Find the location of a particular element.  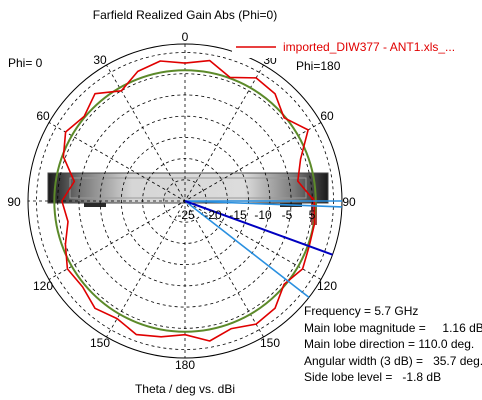

angular-width-text: Angular width (3 dB) = 35.7 deg. is located at coordinates (393, 360).